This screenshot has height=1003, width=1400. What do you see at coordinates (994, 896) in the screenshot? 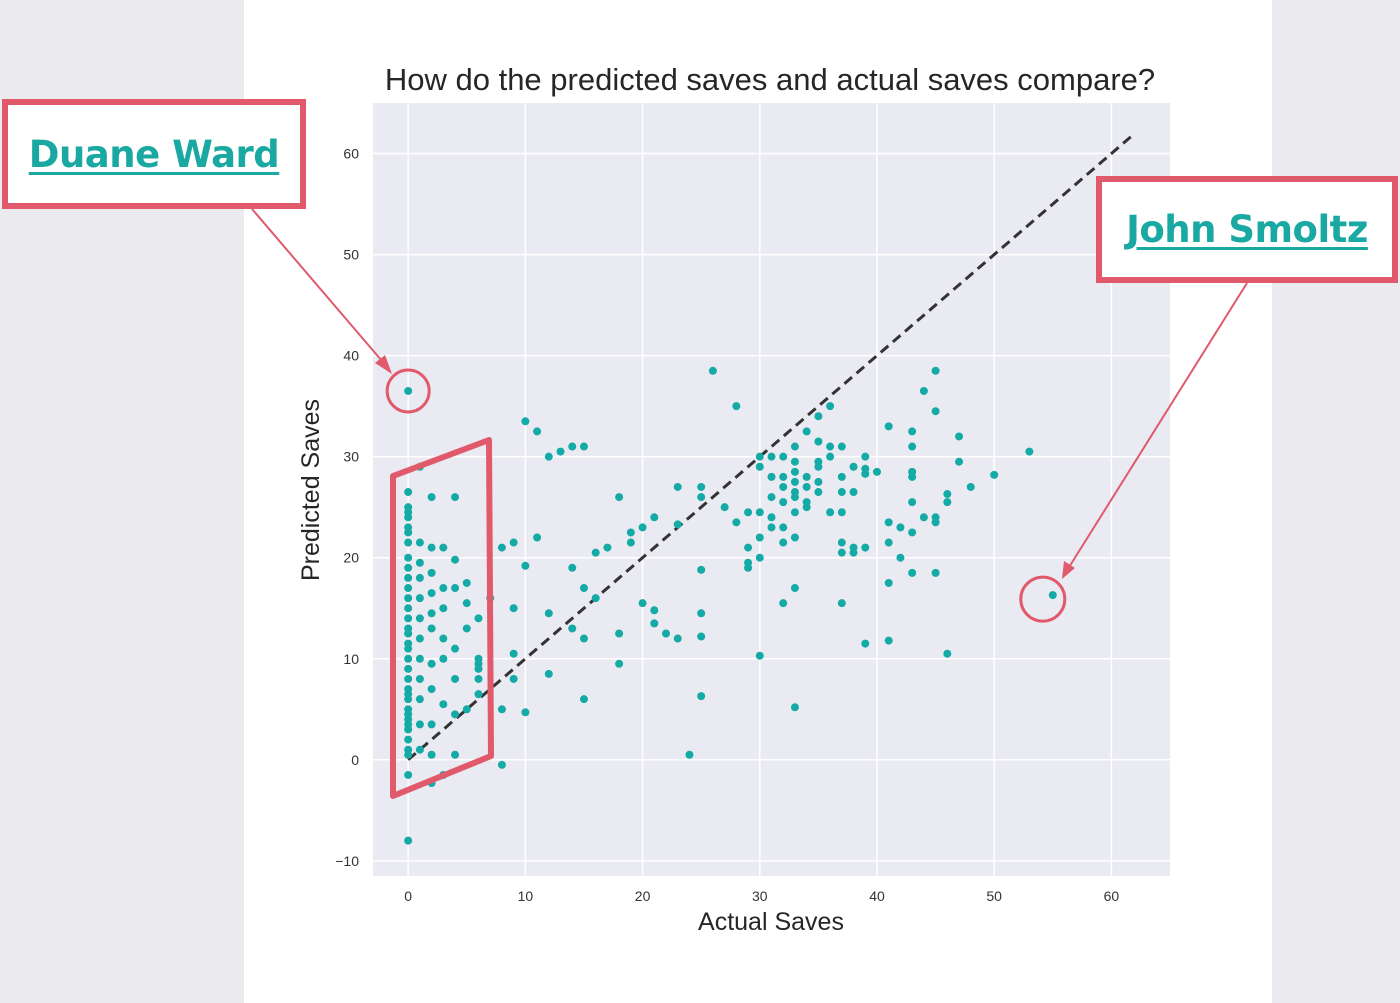
I see `x-tick-label: 50` at bounding box center [994, 896].